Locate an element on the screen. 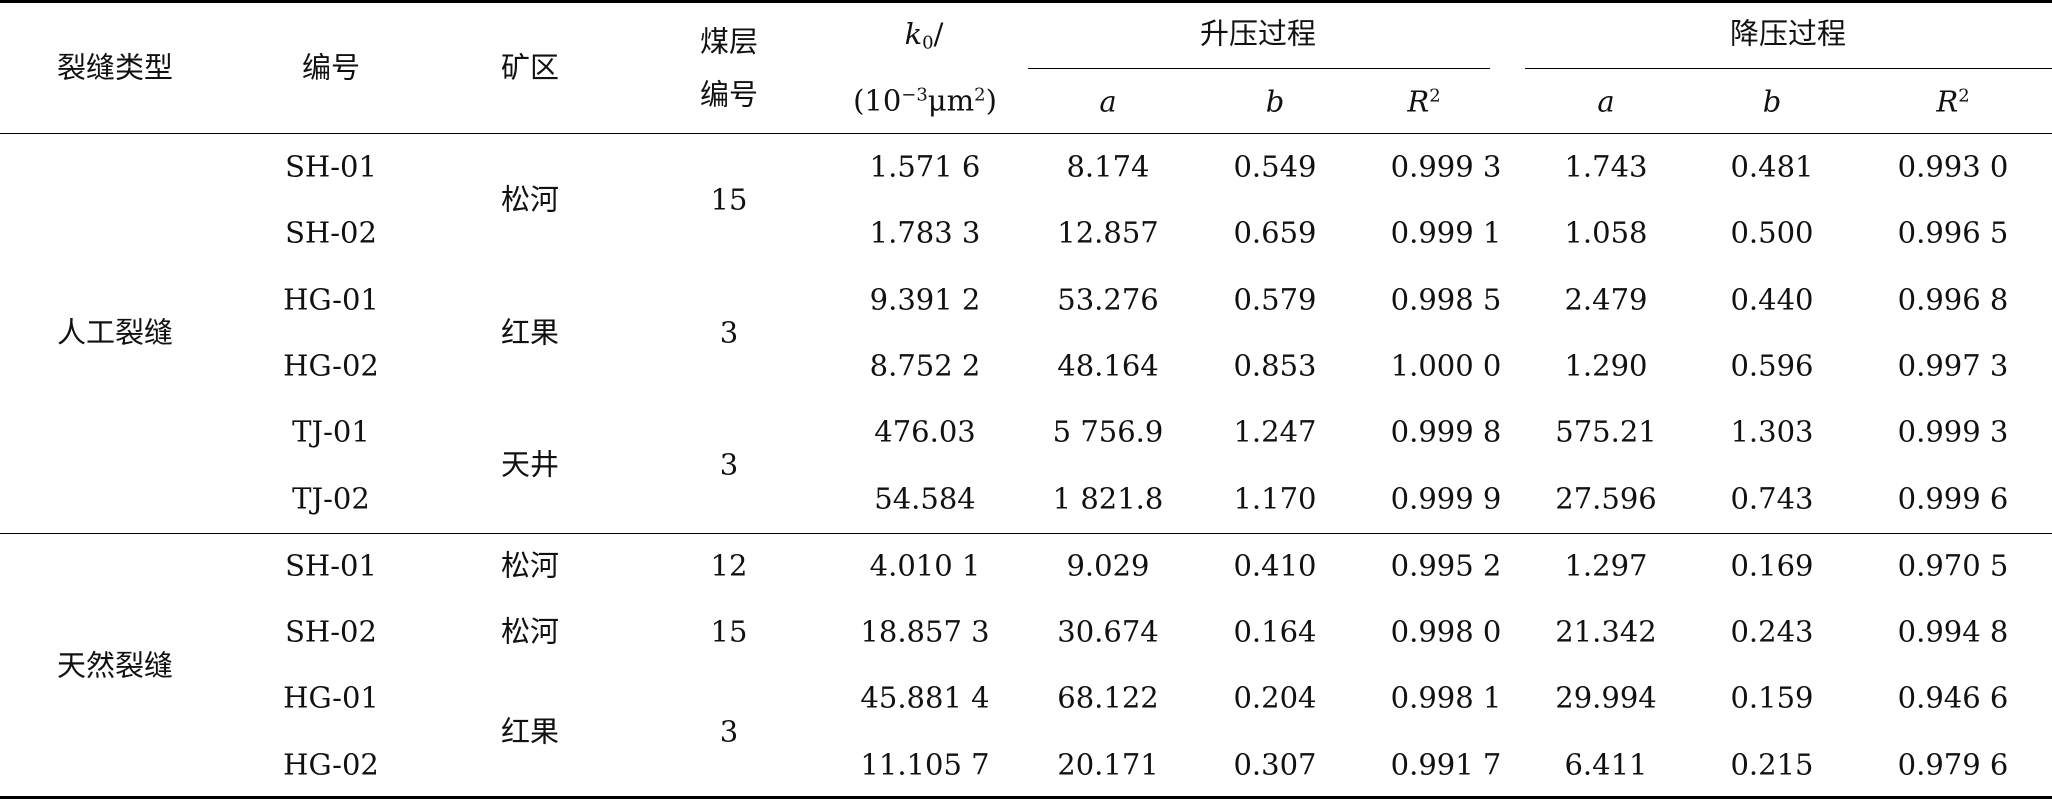 This screenshot has width=2052, height=799. row-increase-r2: 0.999 9 is located at coordinates (1446, 498).